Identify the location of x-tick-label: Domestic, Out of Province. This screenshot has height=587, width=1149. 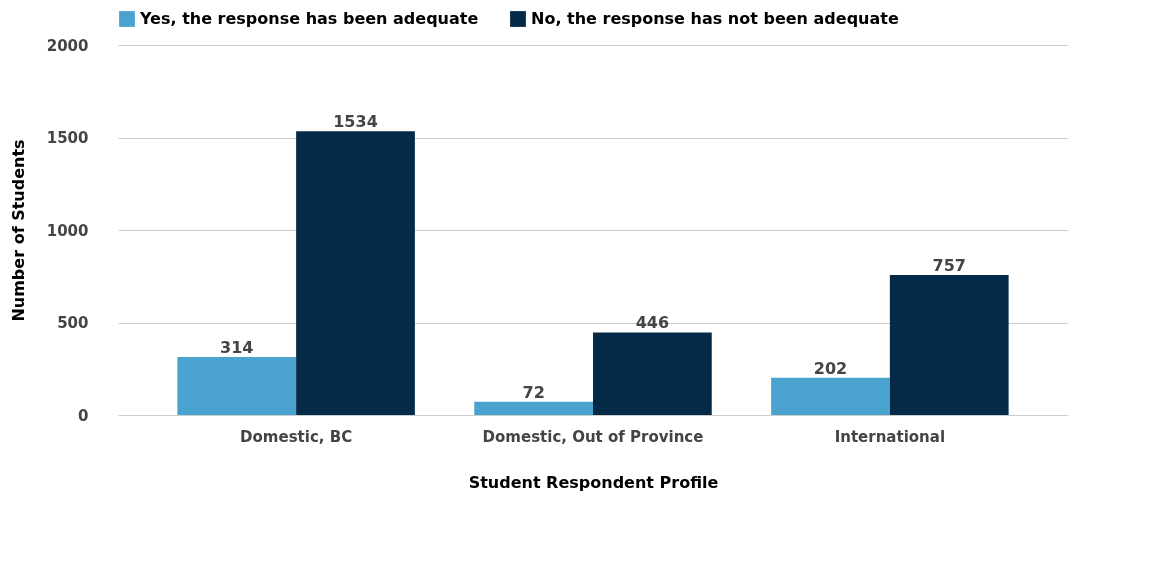
(593, 436).